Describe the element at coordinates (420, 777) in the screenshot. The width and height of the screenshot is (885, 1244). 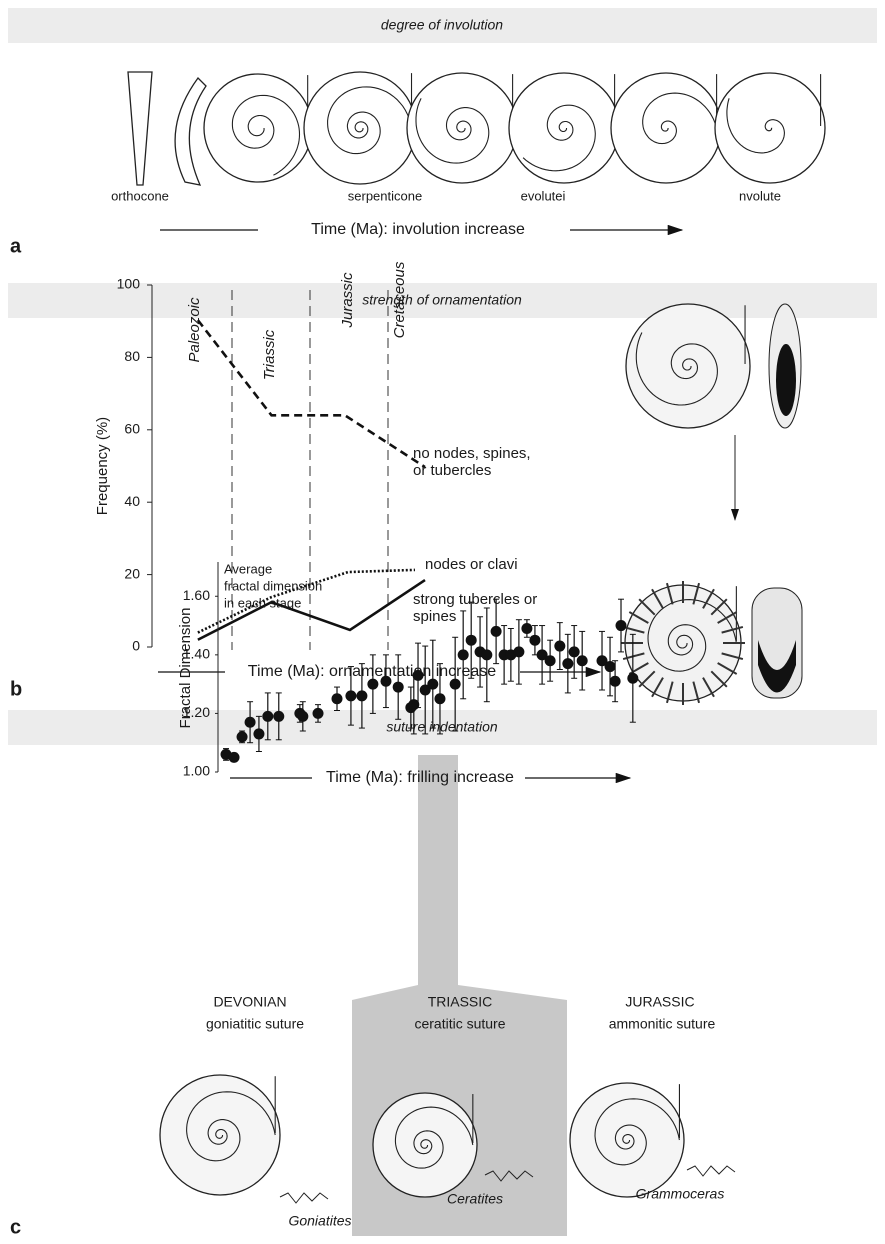
I see `axis-arrow-label: Time (Ma): frilling increase` at that location.